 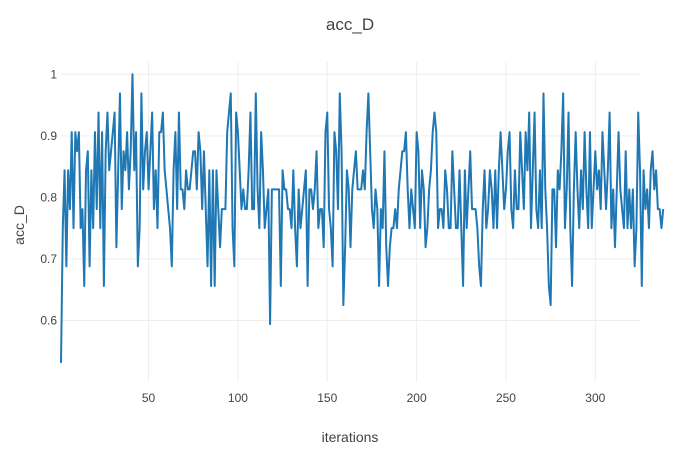 I want to click on y-tick-label: 0.6, so click(x=48, y=320).